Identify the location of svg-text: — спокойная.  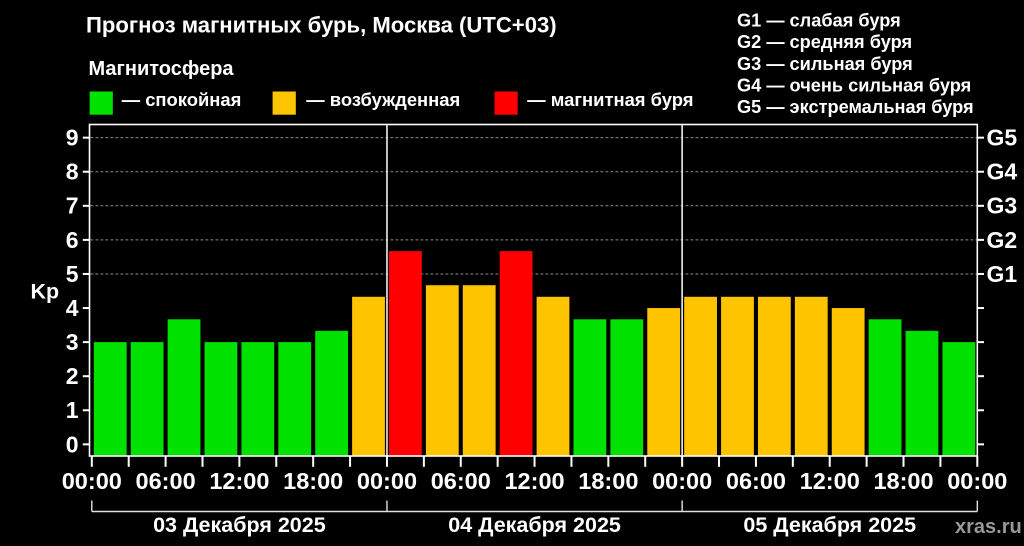
(182, 99).